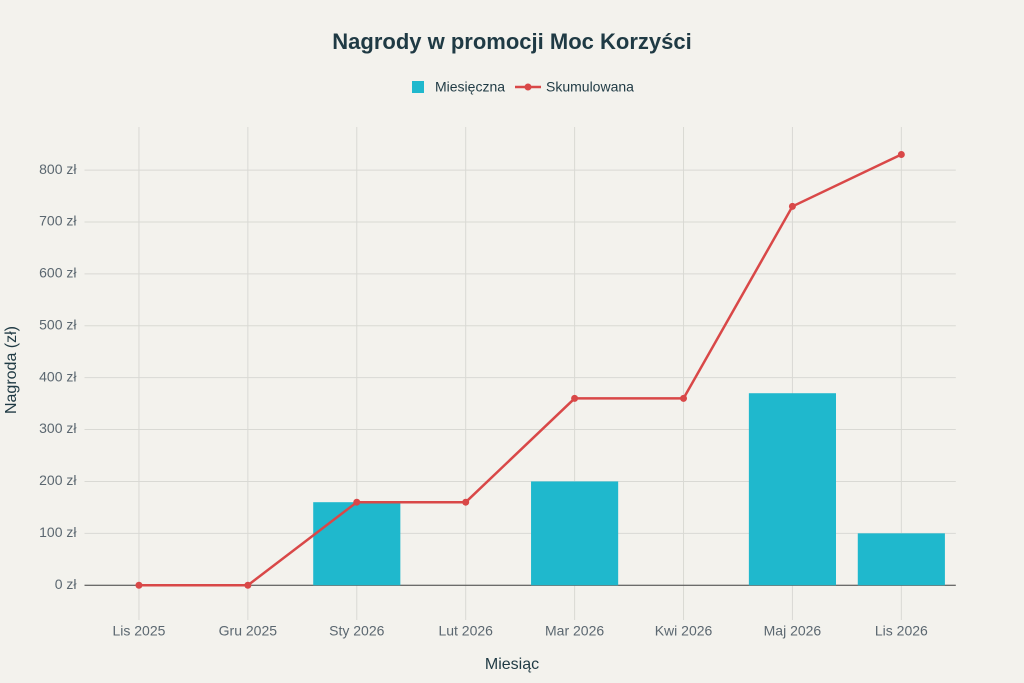  I want to click on x-tick-label: Maj 2026, so click(793, 631).